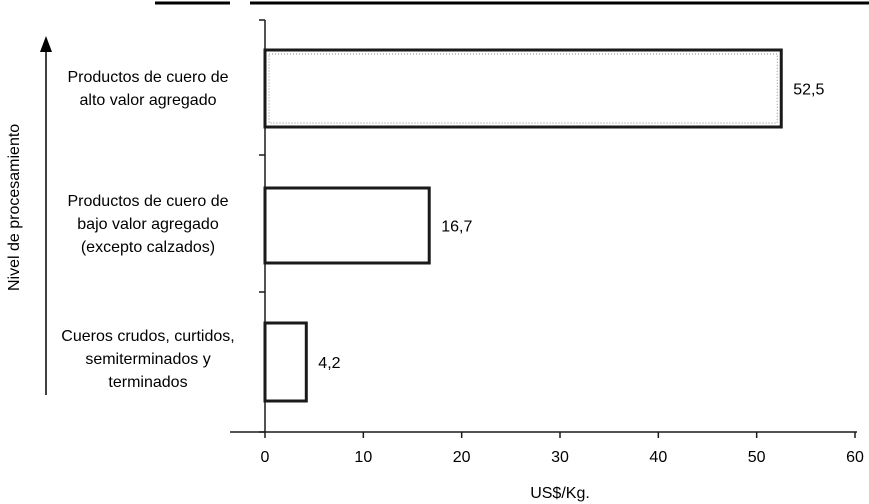 The image size is (869, 504). Describe the element at coordinates (456, 227) in the screenshot. I see `bar-value-label-1: 16,7` at that location.